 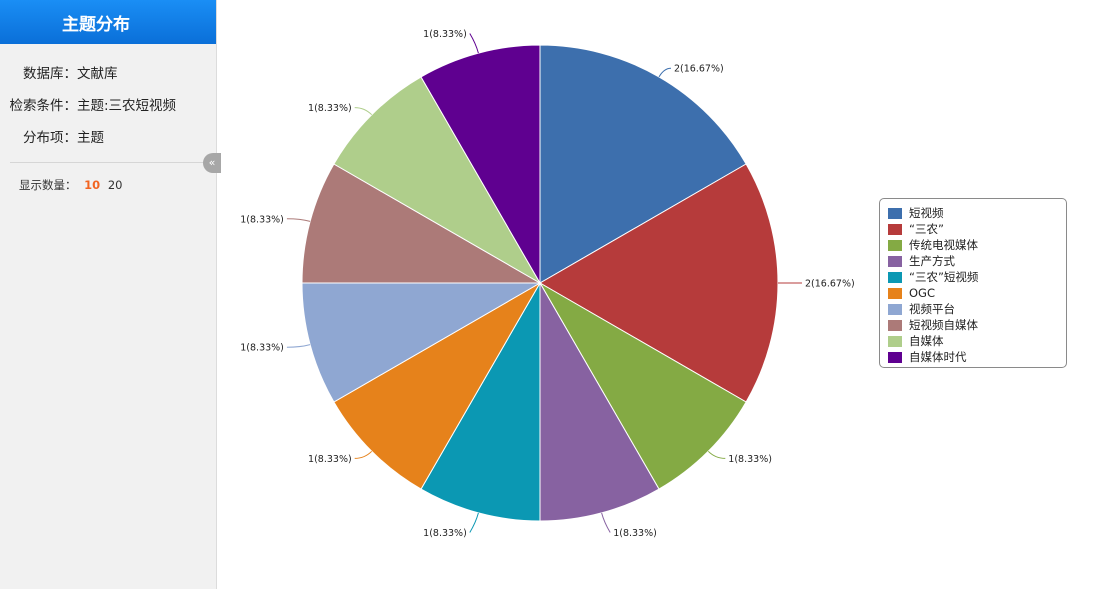 I want to click on criteria-row: 检索条件：主题:三农短视频, so click(x=108, y=104).